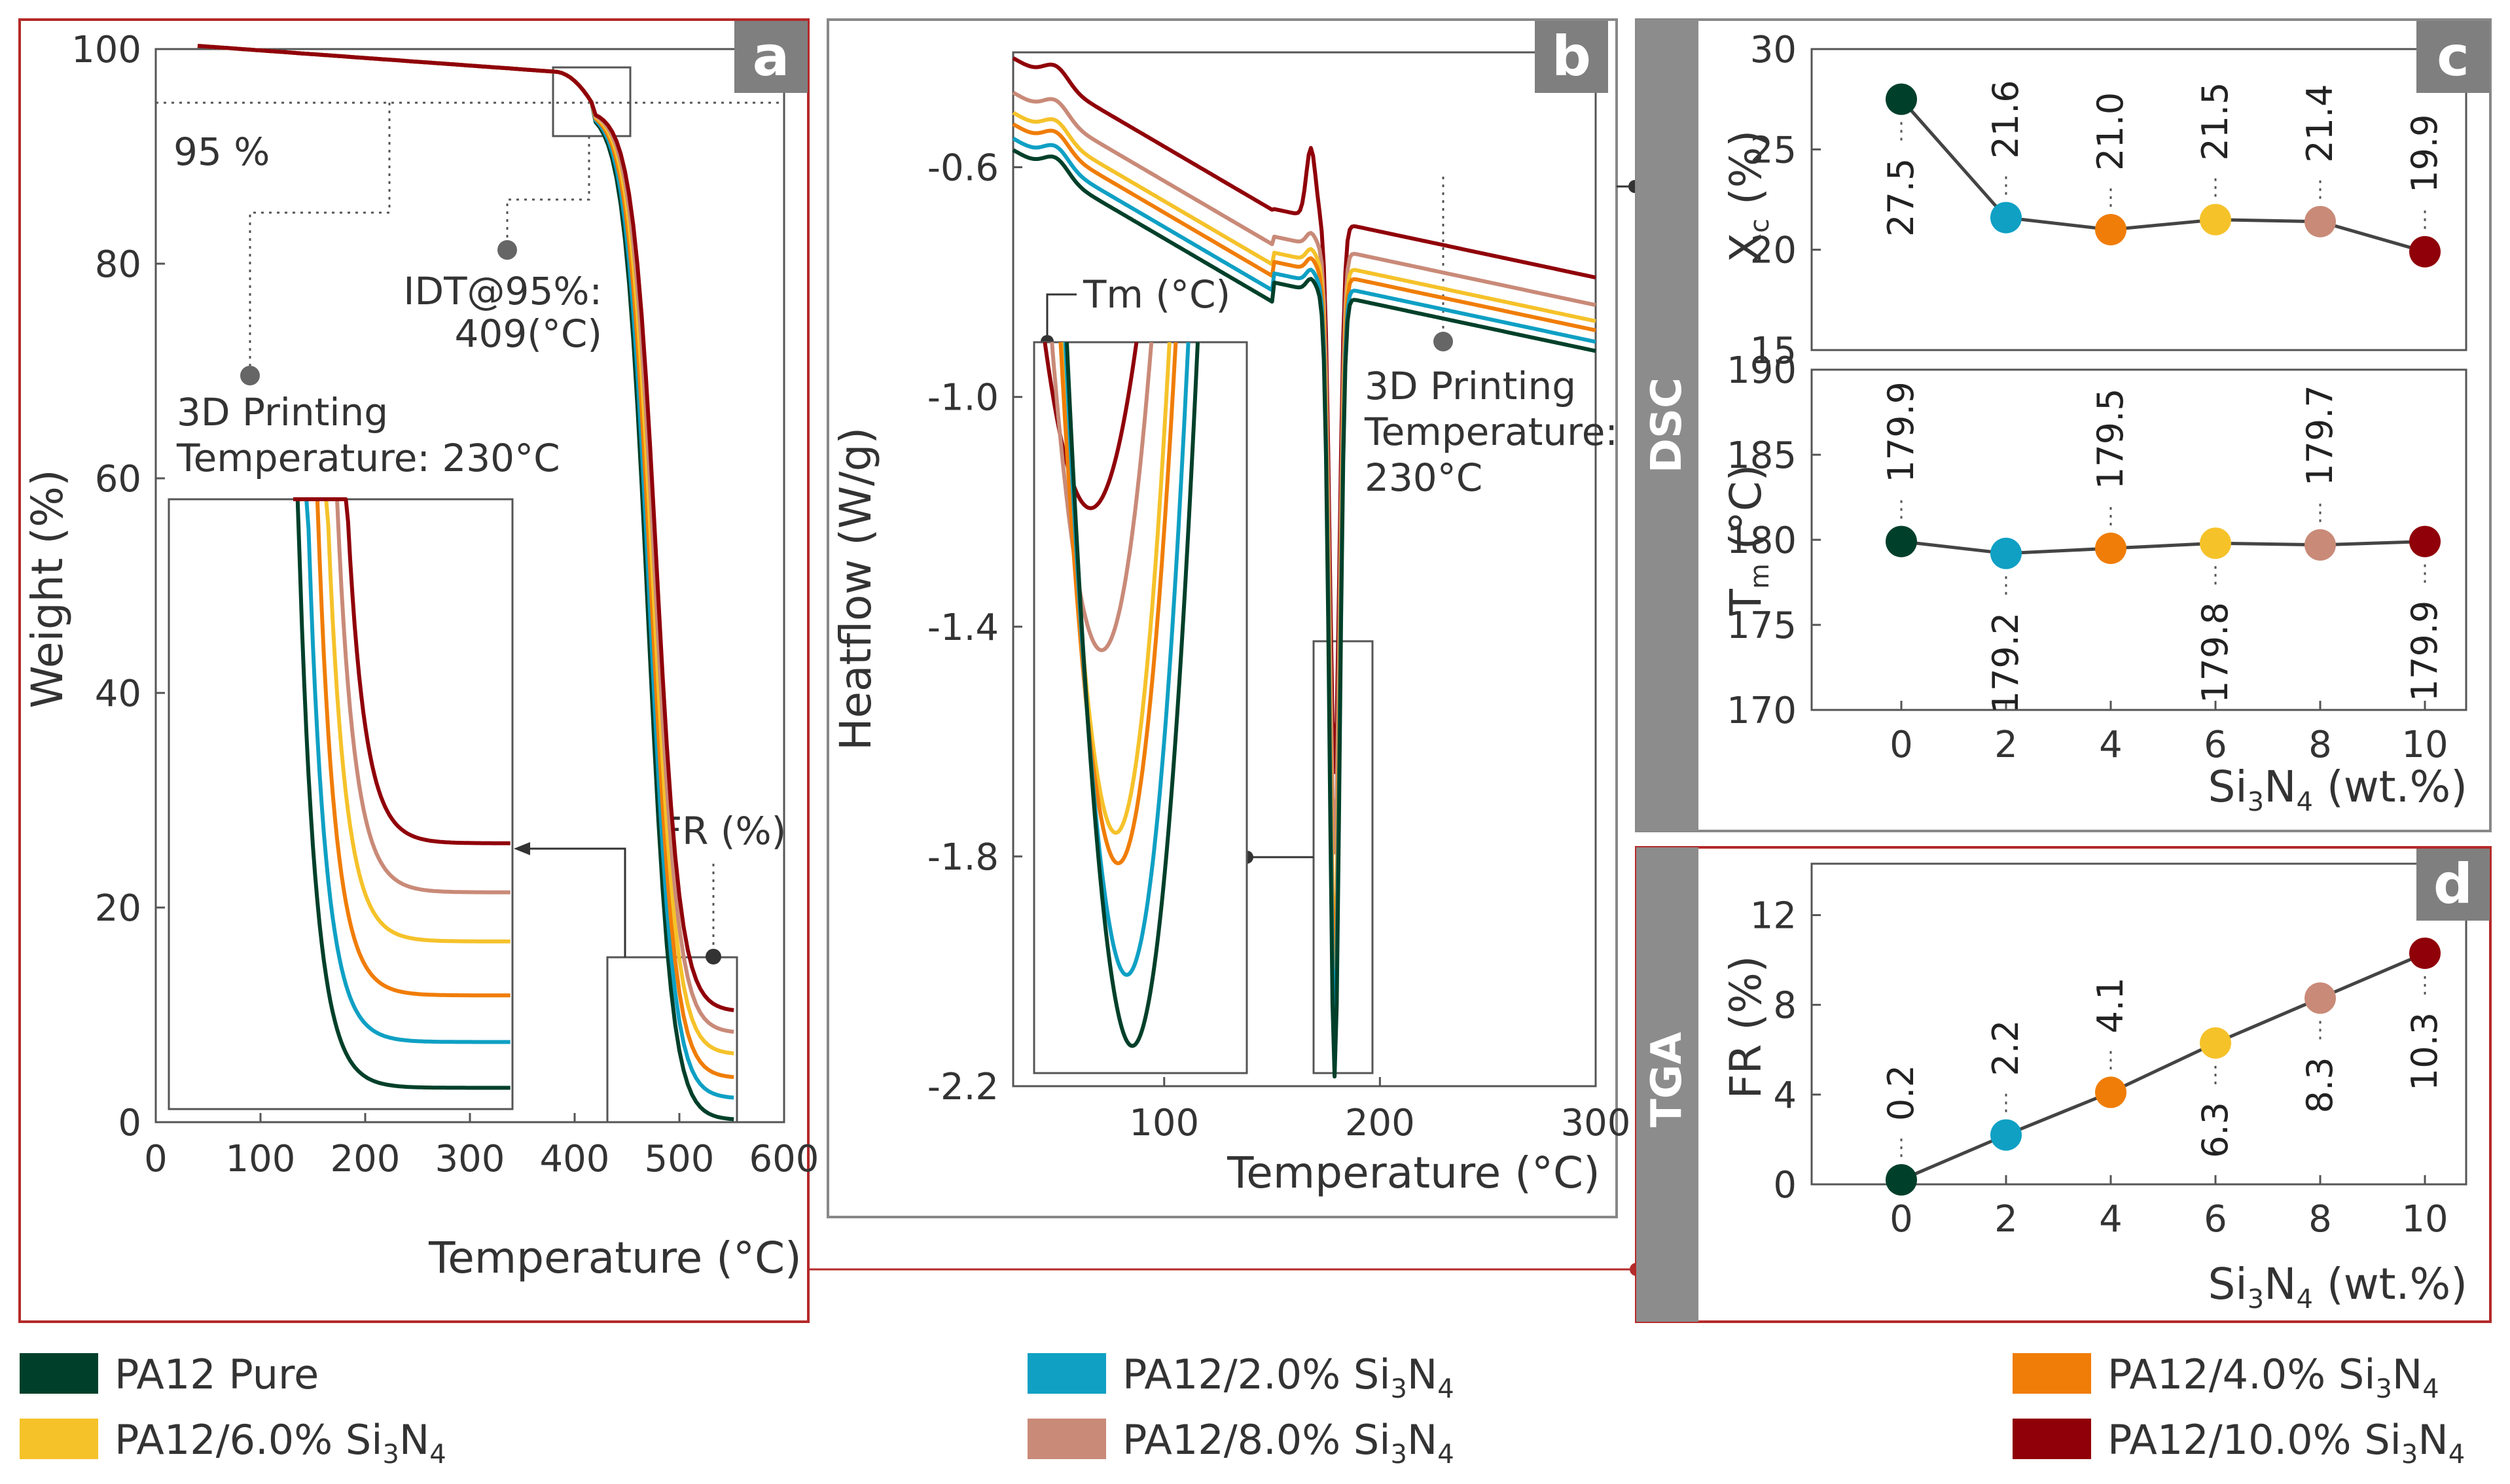 This screenshot has width=2510, height=1484. I want to click on xc-series-line, so click(2163, 176).